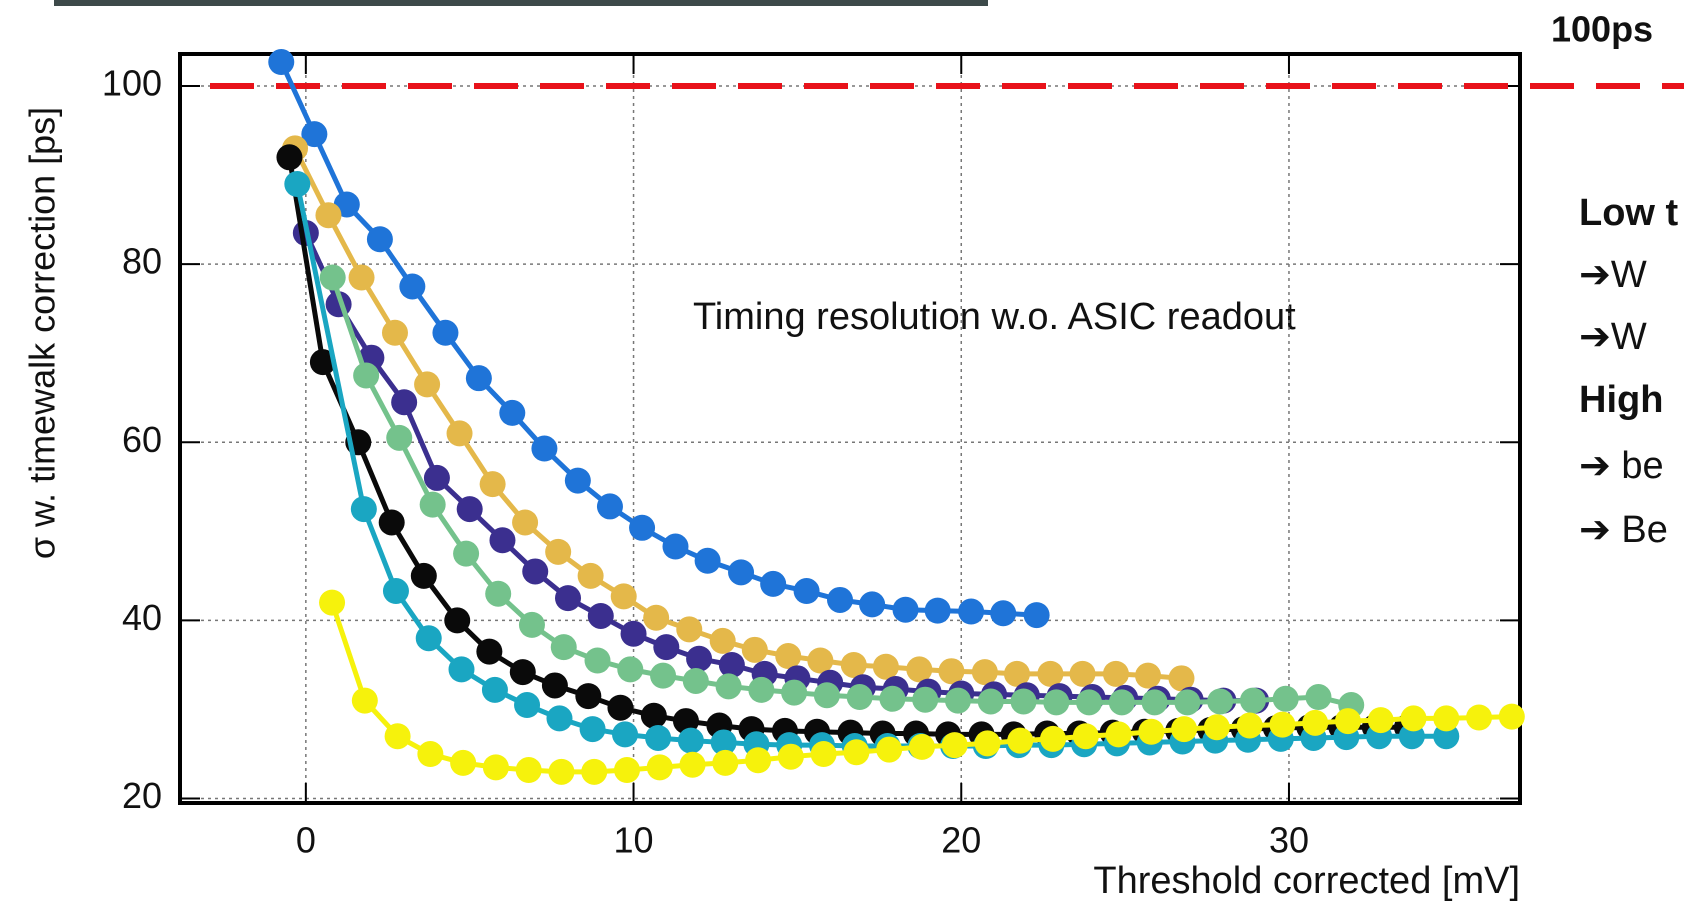 The image size is (1684, 904). Describe the element at coordinates (142, 795) in the screenshot. I see `y-tick-label: 20` at that location.